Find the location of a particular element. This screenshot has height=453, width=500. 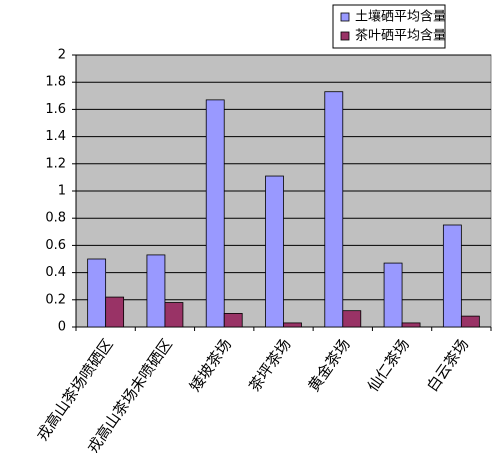

legend-label: 土壤硒平均含量 is located at coordinates (400, 17).